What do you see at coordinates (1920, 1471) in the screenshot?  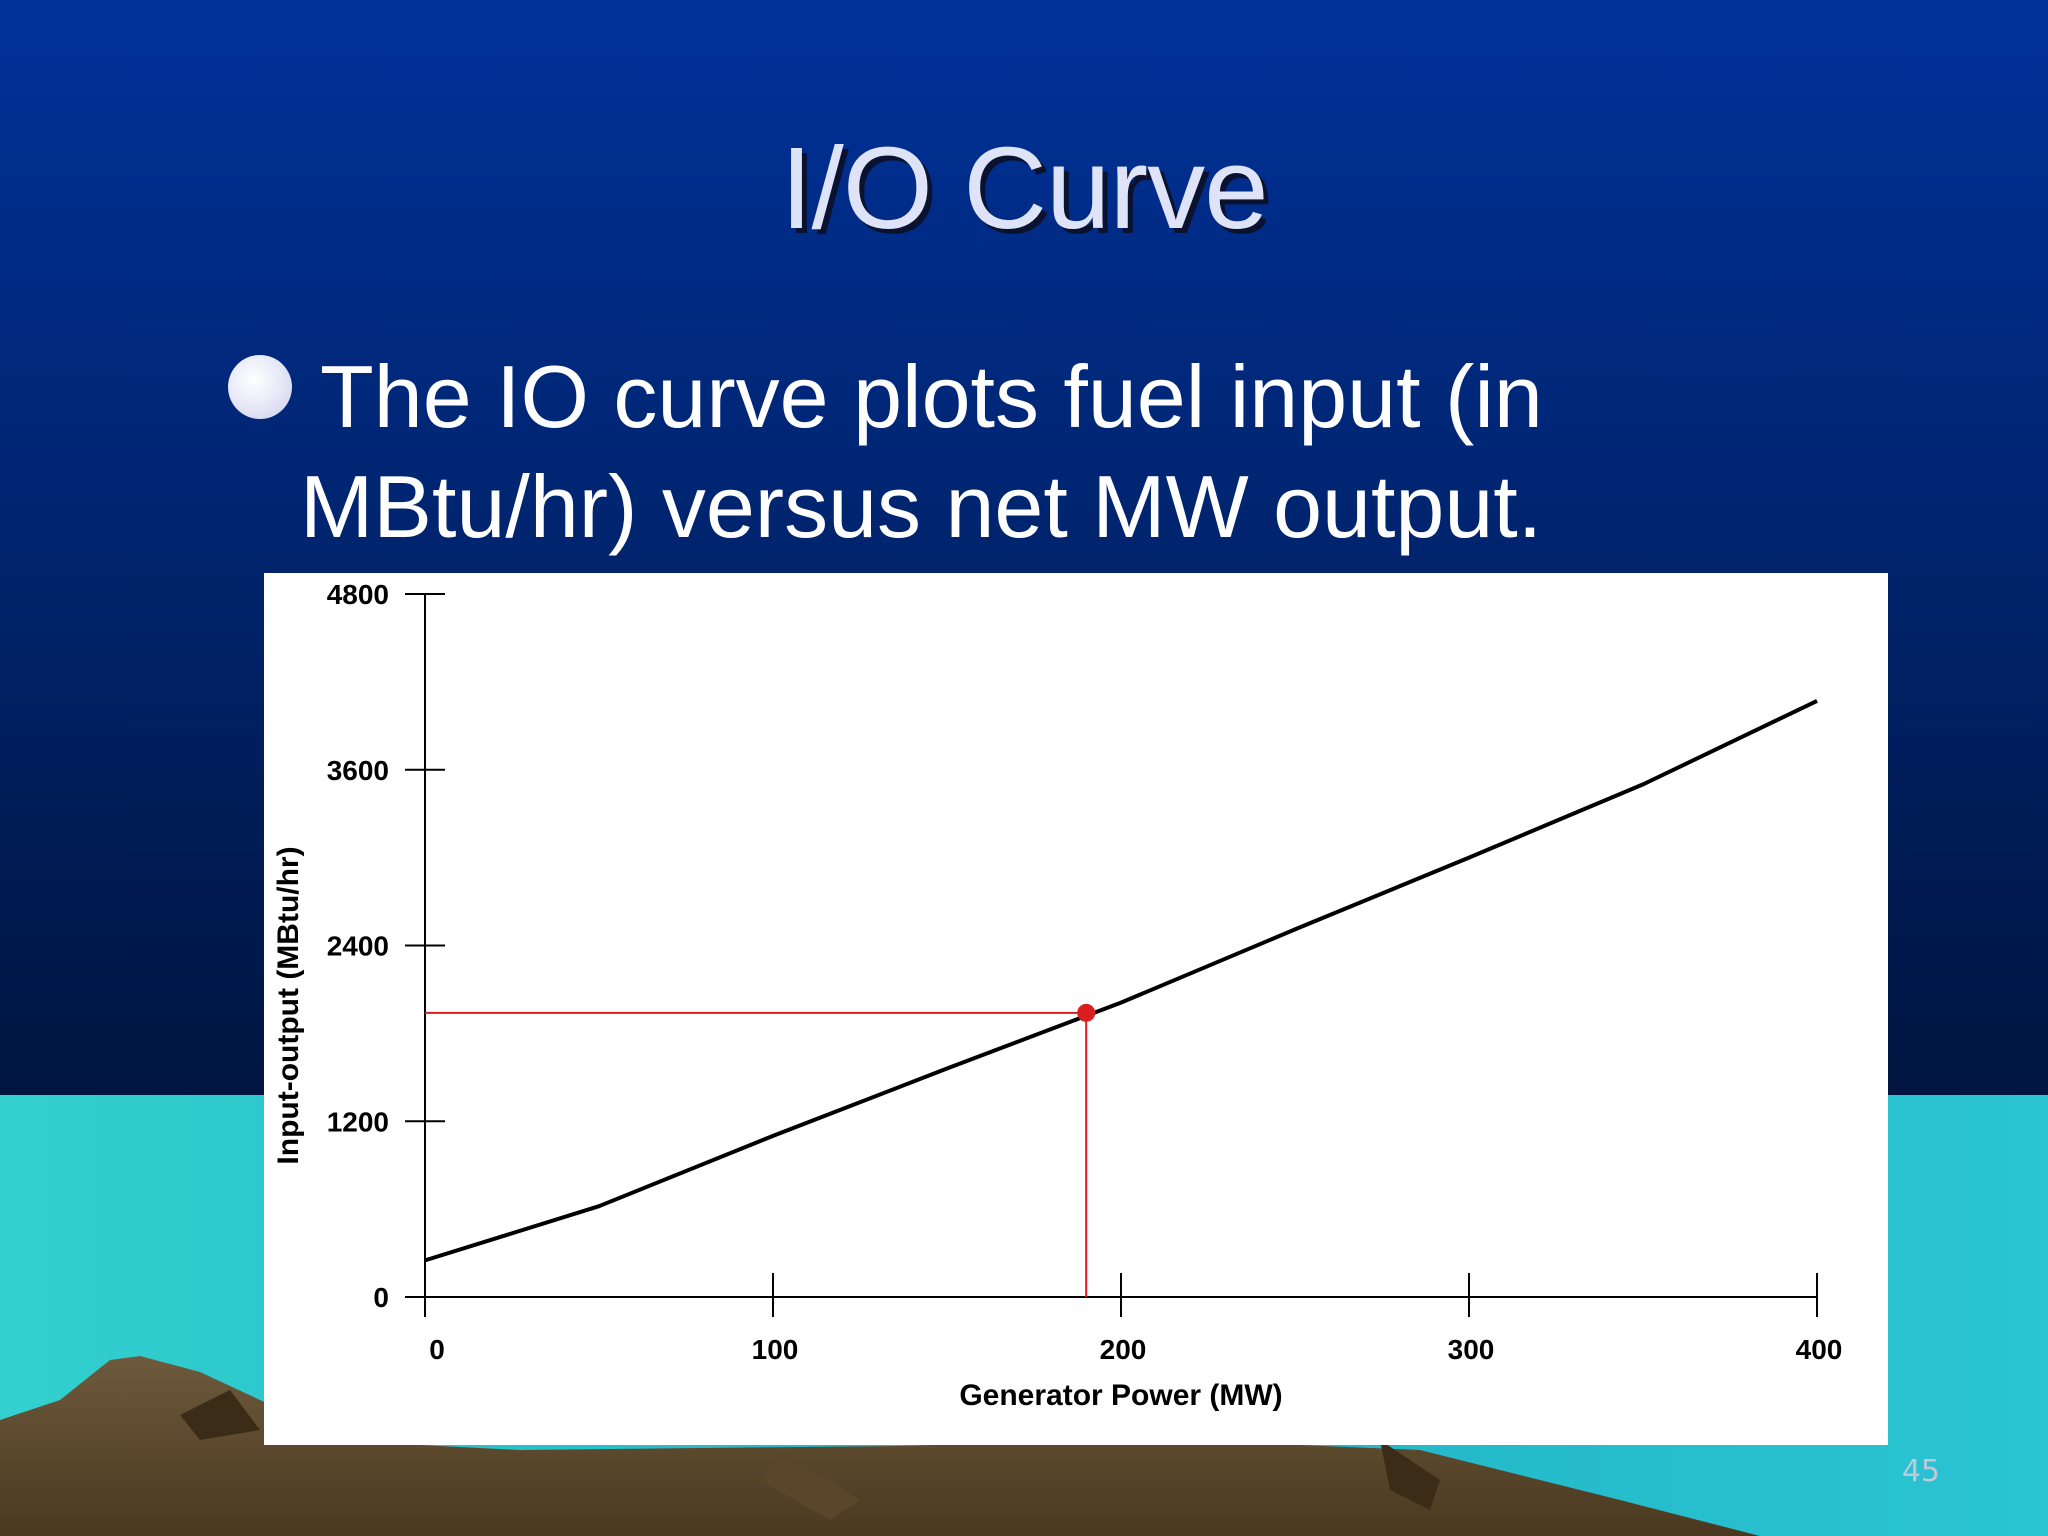 I see `page-number: 45` at bounding box center [1920, 1471].